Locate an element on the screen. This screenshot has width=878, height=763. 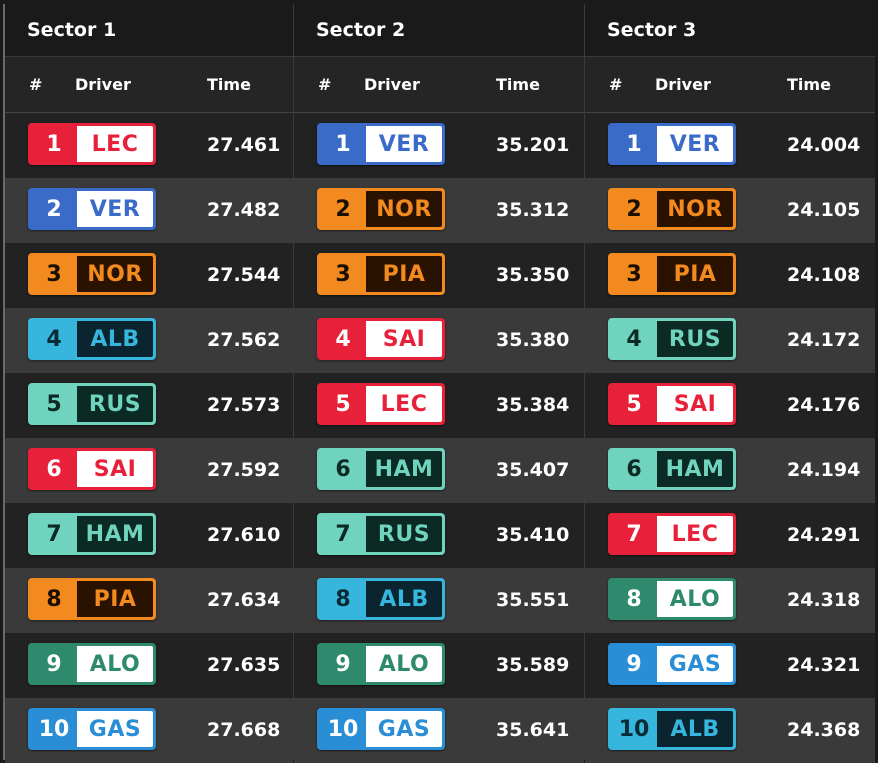
driver-code: RUS is located at coordinates (115, 404).